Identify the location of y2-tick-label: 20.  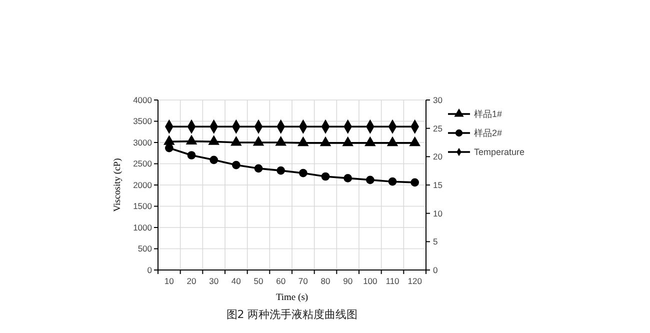
(438, 157).